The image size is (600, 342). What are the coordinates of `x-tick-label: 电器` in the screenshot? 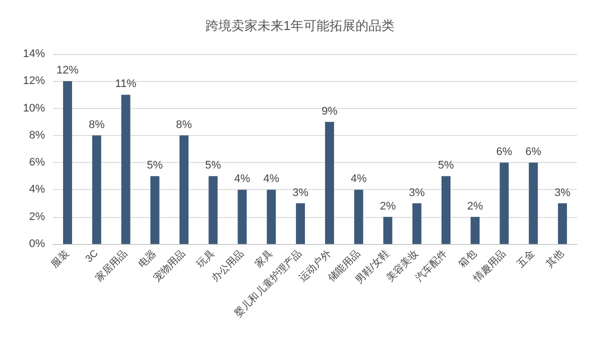 It's located at (147, 258).